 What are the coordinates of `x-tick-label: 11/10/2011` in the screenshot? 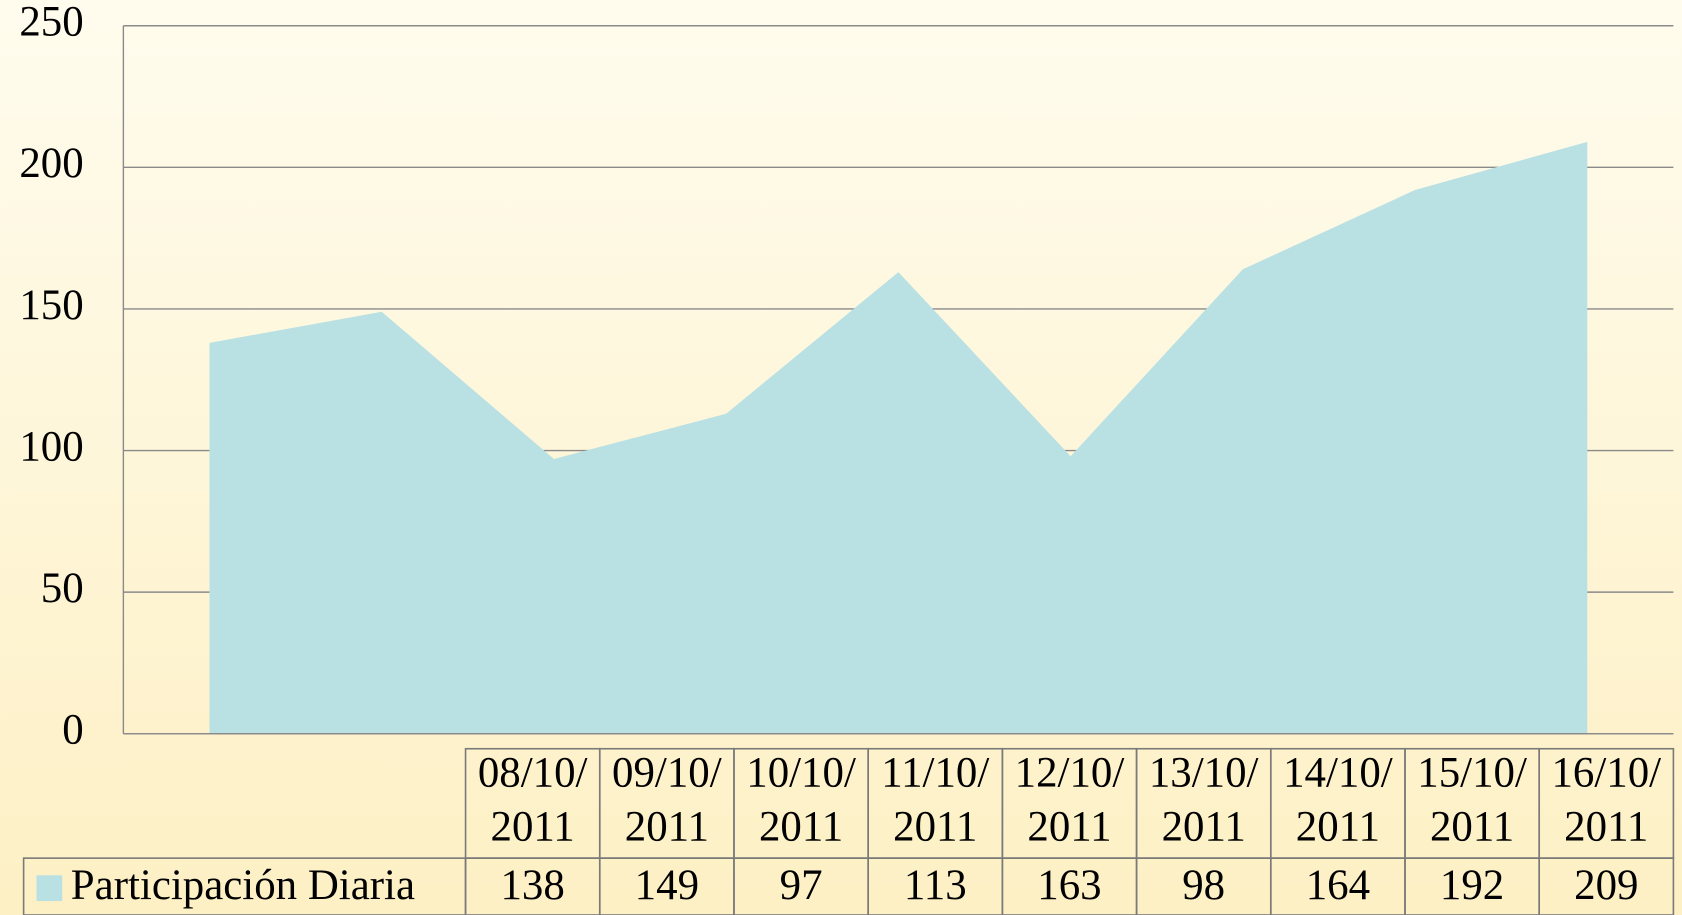 It's located at (935, 799).